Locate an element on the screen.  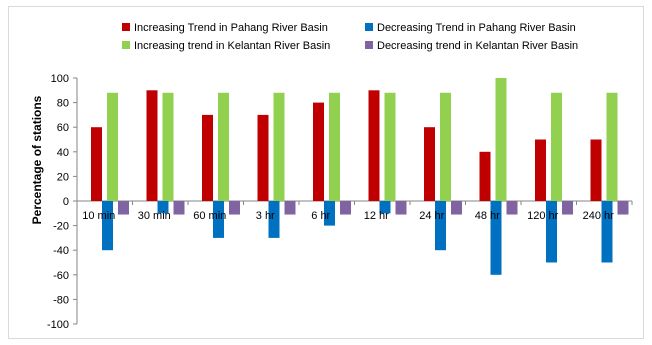
y-tick-label: 0 is located at coordinates (66, 202).